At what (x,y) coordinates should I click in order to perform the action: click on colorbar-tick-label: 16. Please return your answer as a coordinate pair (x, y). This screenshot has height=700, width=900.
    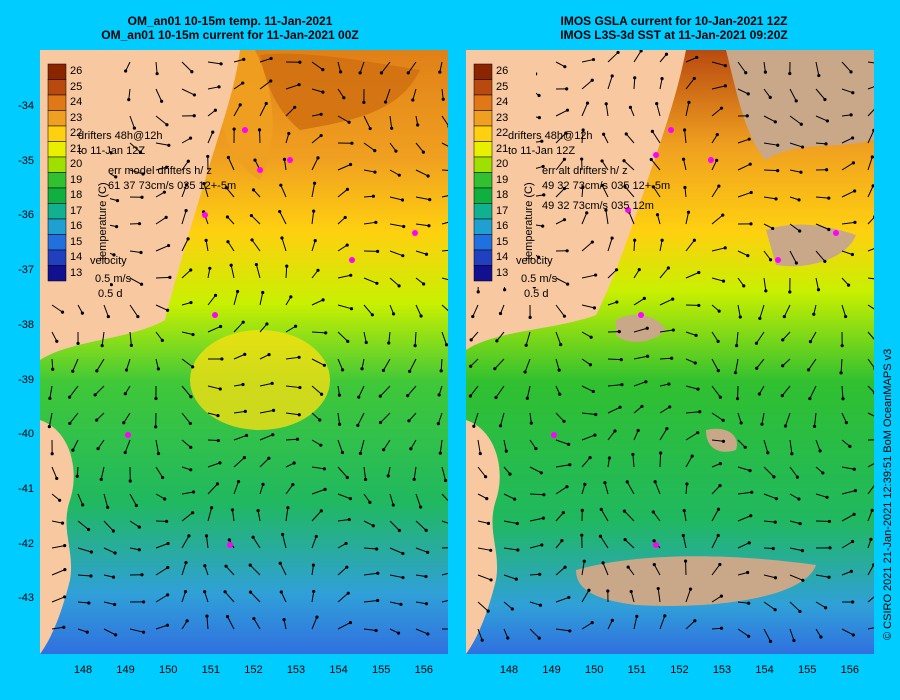
    Looking at the image, I should click on (502, 226).